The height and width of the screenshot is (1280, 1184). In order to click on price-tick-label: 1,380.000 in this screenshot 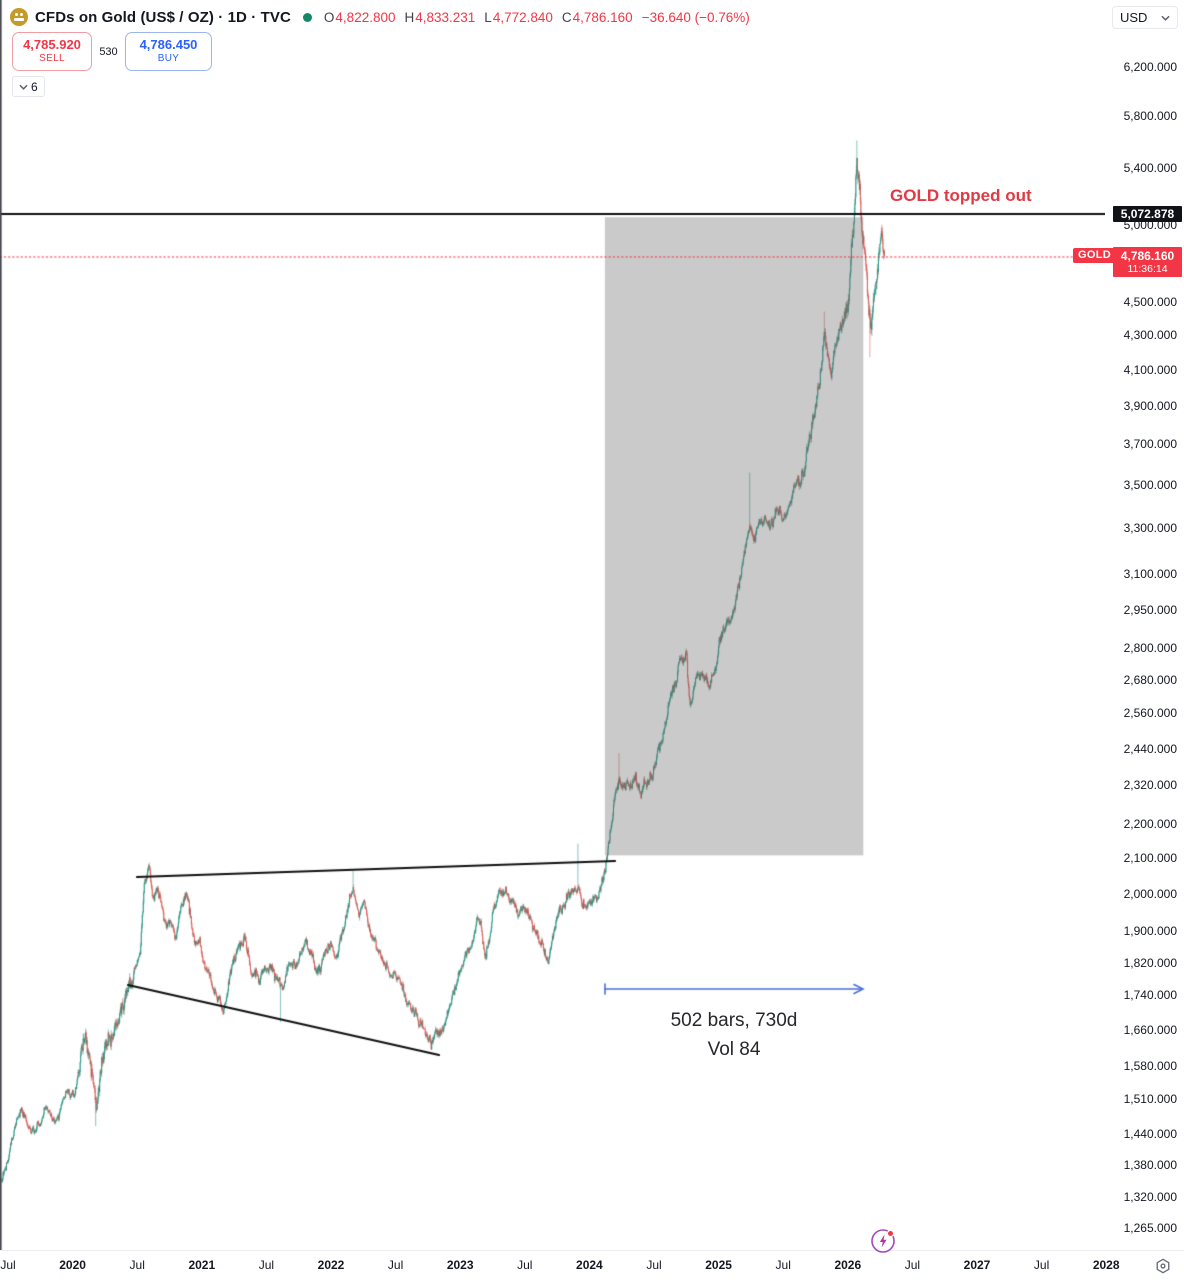, I will do `click(1150, 1164)`.